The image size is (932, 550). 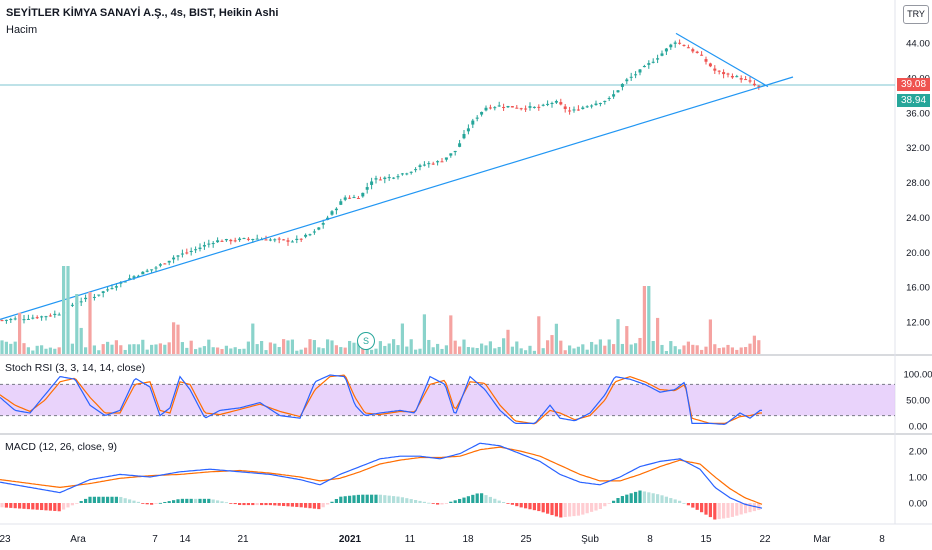 I want to click on macd-label: MACD (12, 26, close, 9), so click(x=61, y=447).